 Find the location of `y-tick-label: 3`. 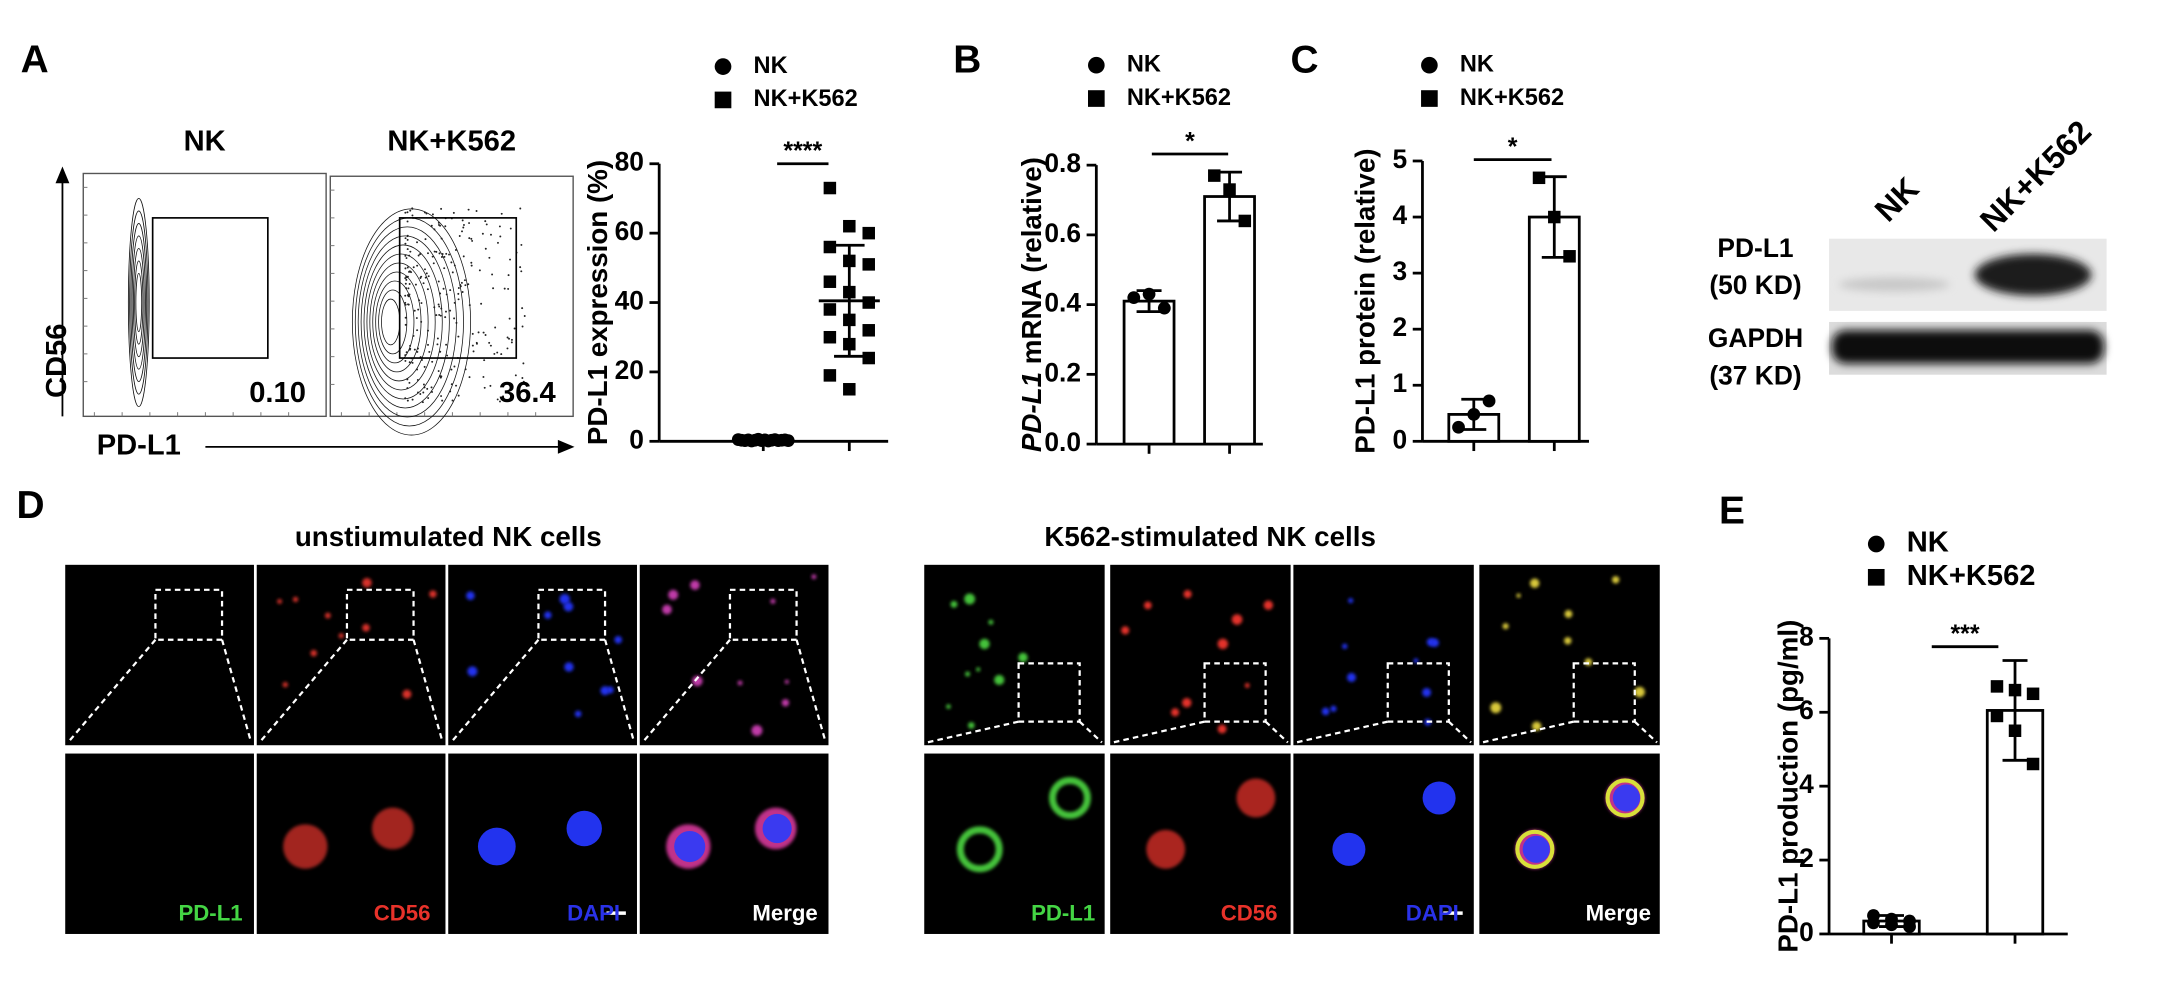

y-tick-label: 3 is located at coordinates (1400, 271).